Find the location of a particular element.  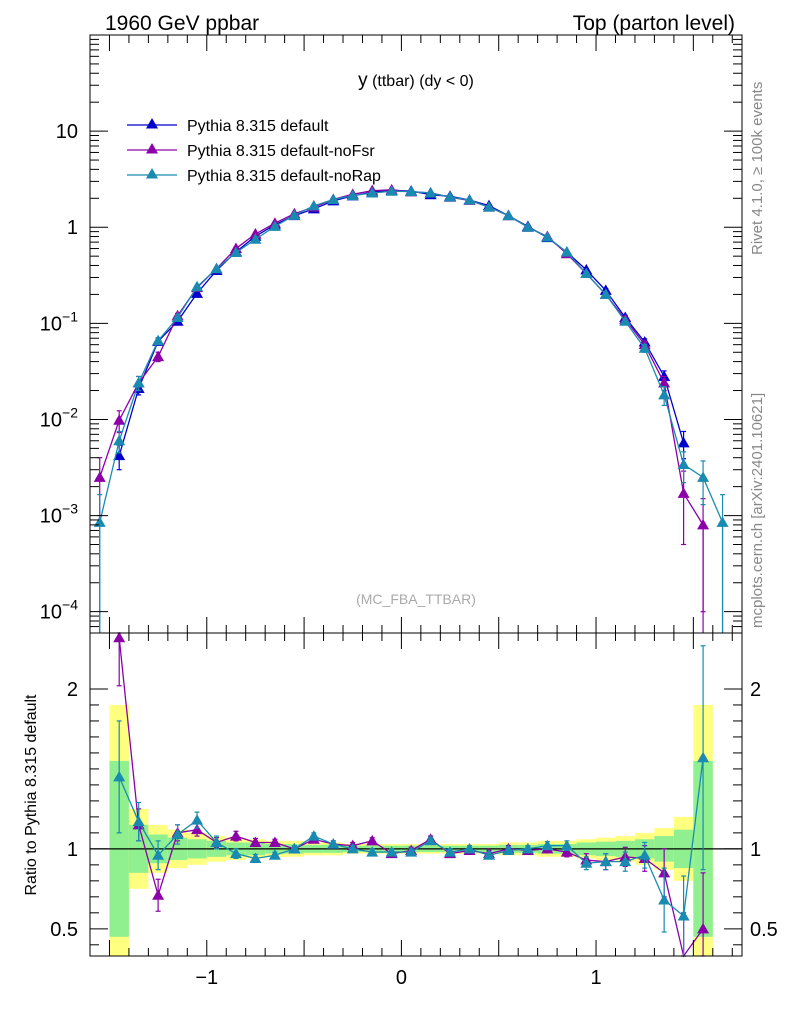

title-main: y is located at coordinates (363, 80).